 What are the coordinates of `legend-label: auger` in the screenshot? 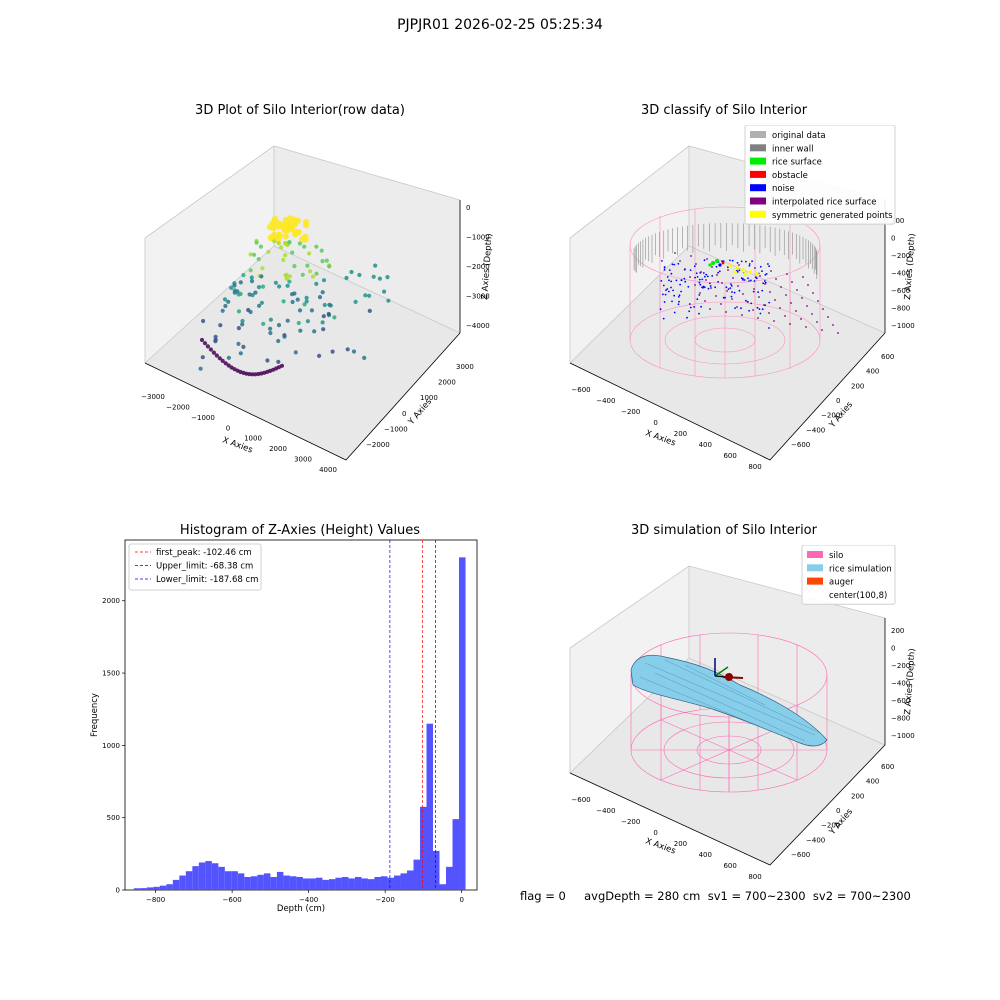 It's located at (841, 583).